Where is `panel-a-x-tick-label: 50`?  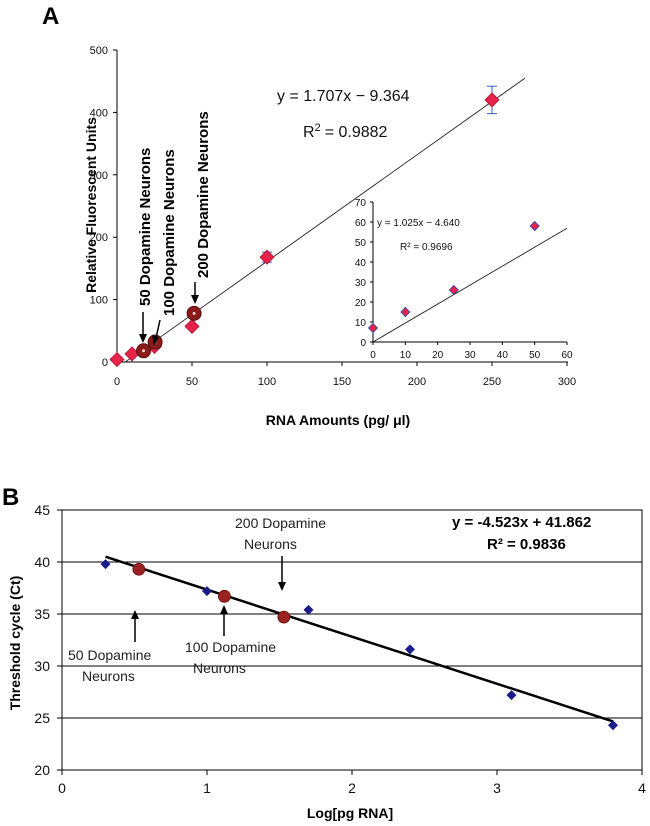 panel-a-x-tick-label: 50 is located at coordinates (192, 382).